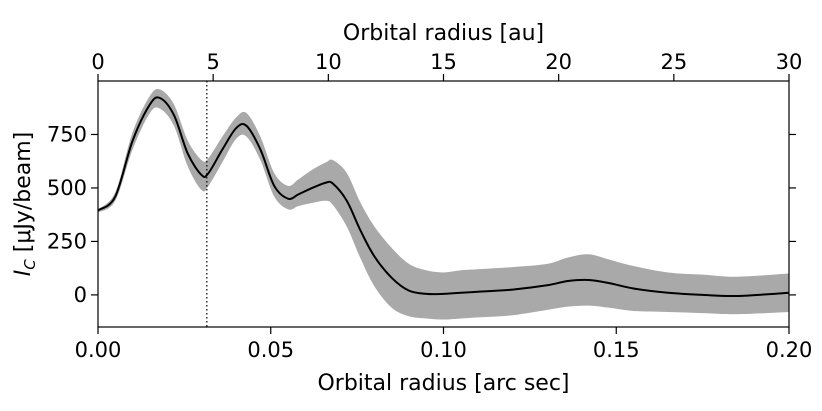 The width and height of the screenshot is (822, 411). I want to click on x-tick-label: 0.10, so click(443, 350).